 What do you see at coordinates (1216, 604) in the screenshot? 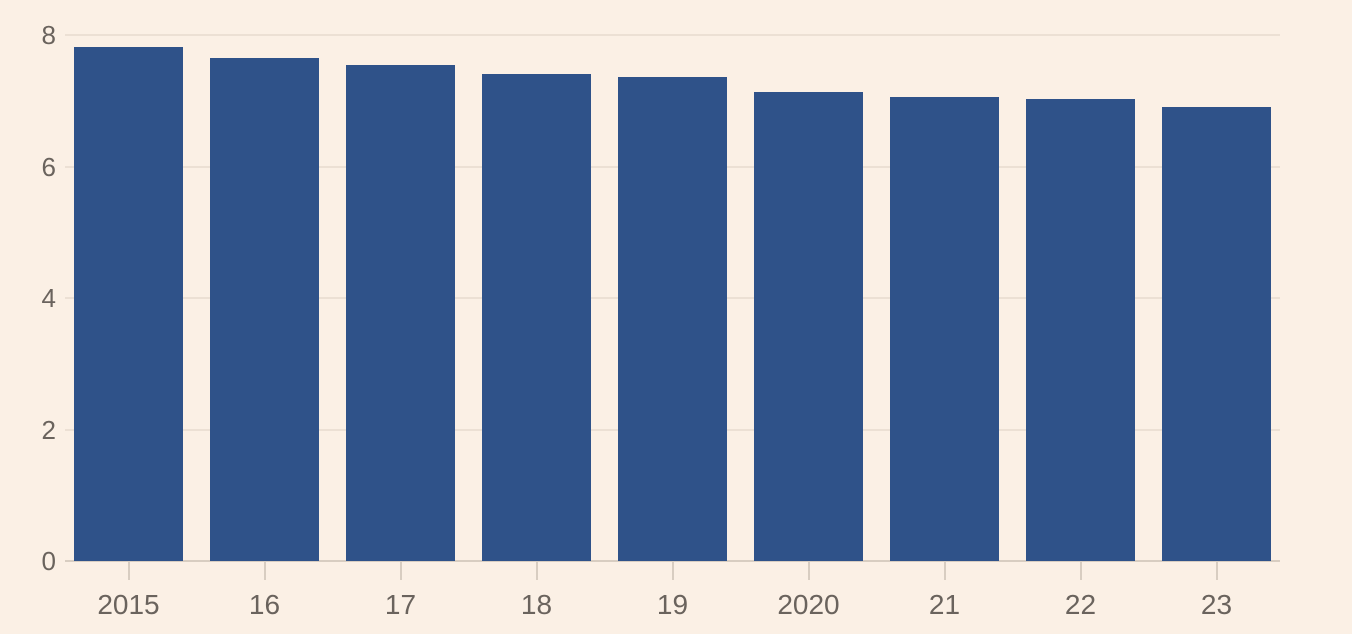
I see `x-tick-label-23: 23` at bounding box center [1216, 604].